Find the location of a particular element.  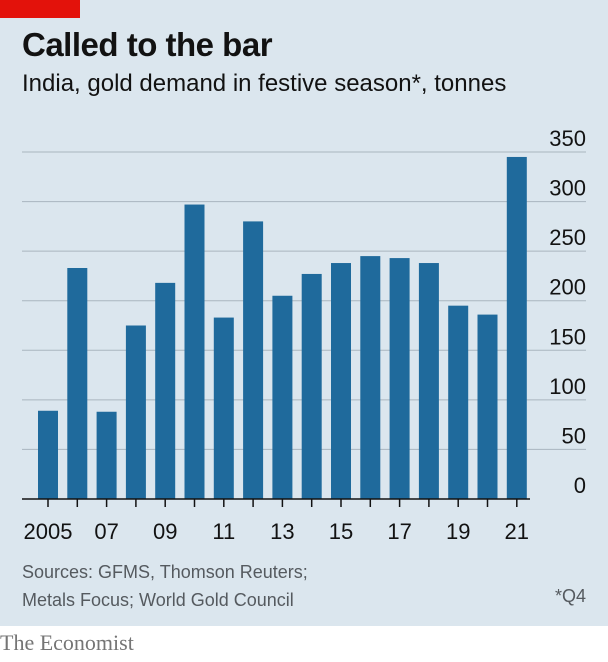

x-tick-label: 21 is located at coordinates (517, 531).